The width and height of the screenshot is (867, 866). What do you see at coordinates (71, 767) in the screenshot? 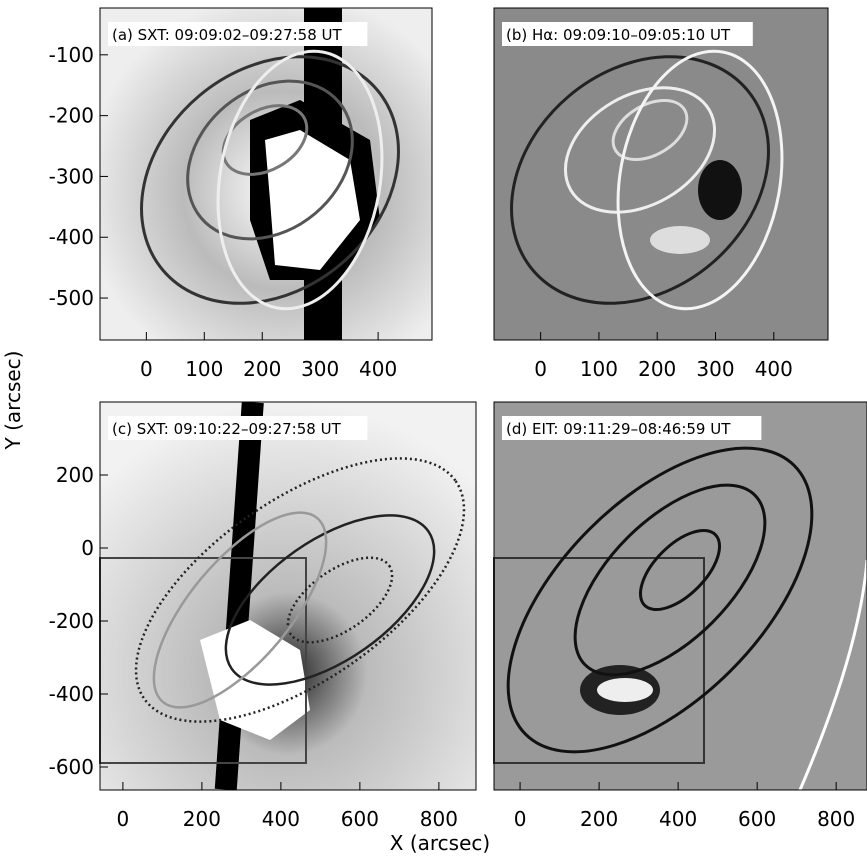
I see `y-tick-label: -600` at bounding box center [71, 767].